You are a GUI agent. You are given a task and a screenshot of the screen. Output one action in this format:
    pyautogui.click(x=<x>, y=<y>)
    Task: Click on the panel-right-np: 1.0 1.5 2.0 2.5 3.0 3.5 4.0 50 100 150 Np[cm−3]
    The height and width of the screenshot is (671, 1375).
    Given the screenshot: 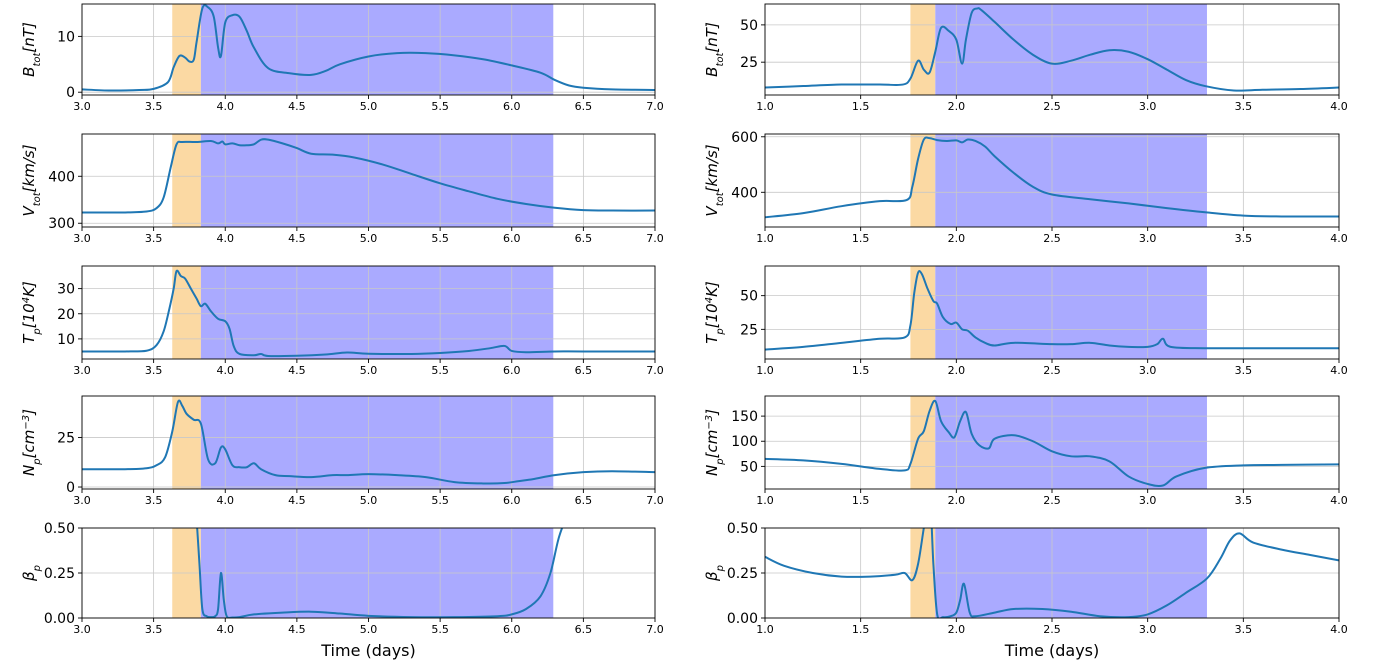 What is the action you would take?
    pyautogui.click(x=1025, y=451)
    